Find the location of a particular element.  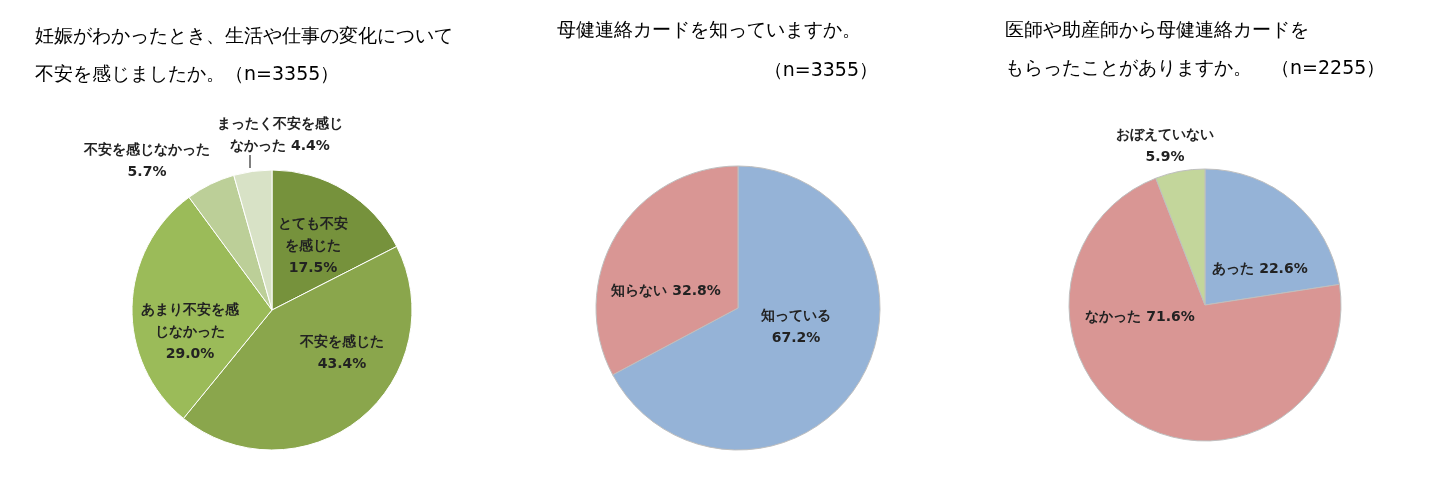

chart-subtitle: （n=3355） is located at coordinates (820, 69).